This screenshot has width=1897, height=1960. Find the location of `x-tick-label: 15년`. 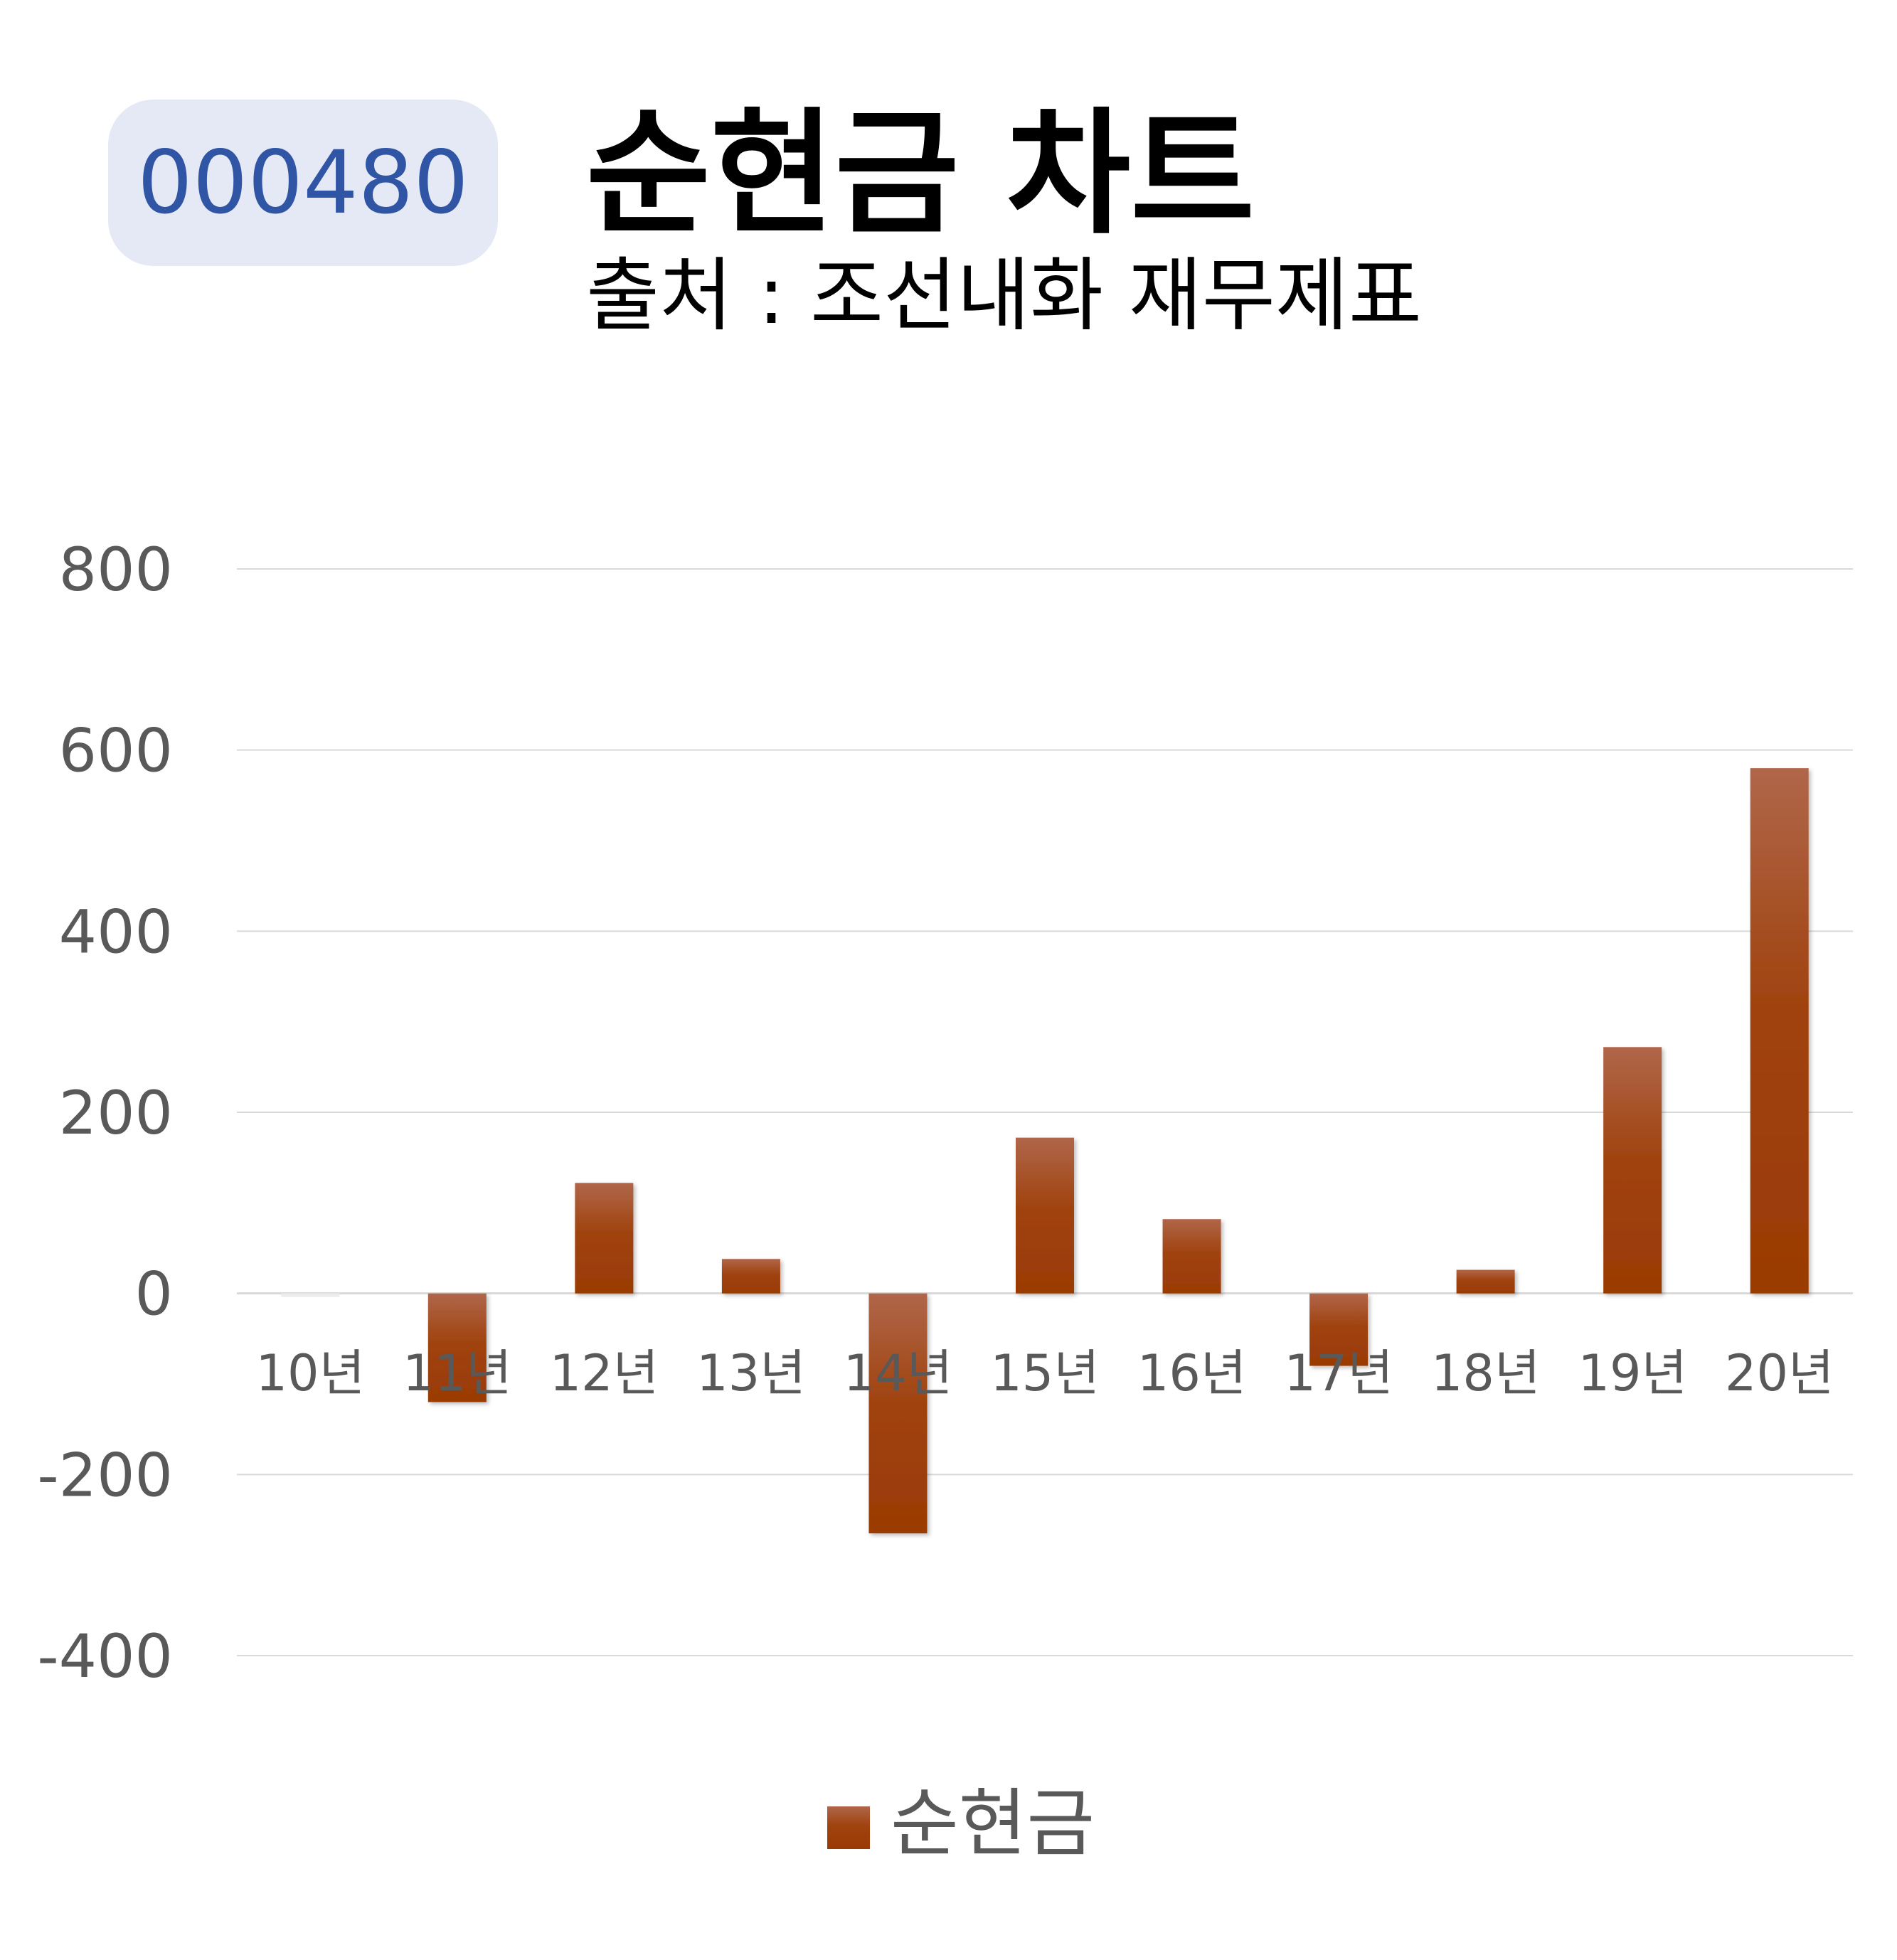

x-tick-label: 15년 is located at coordinates (1045, 1373).